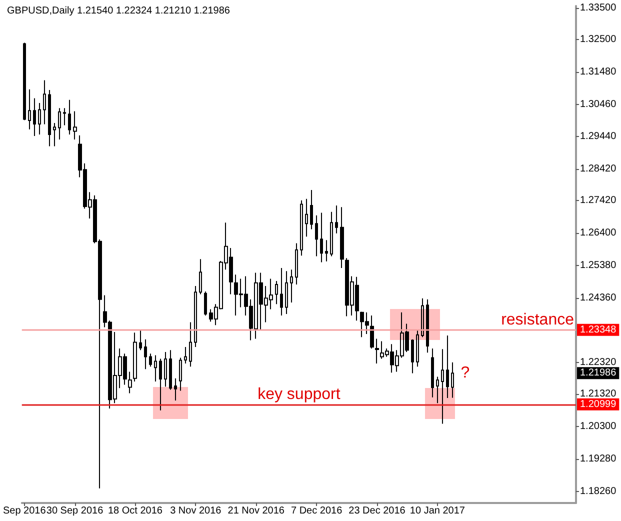 The width and height of the screenshot is (621, 521). Describe the element at coordinates (299, 394) in the screenshot. I see `ref-line-label: key support` at that location.